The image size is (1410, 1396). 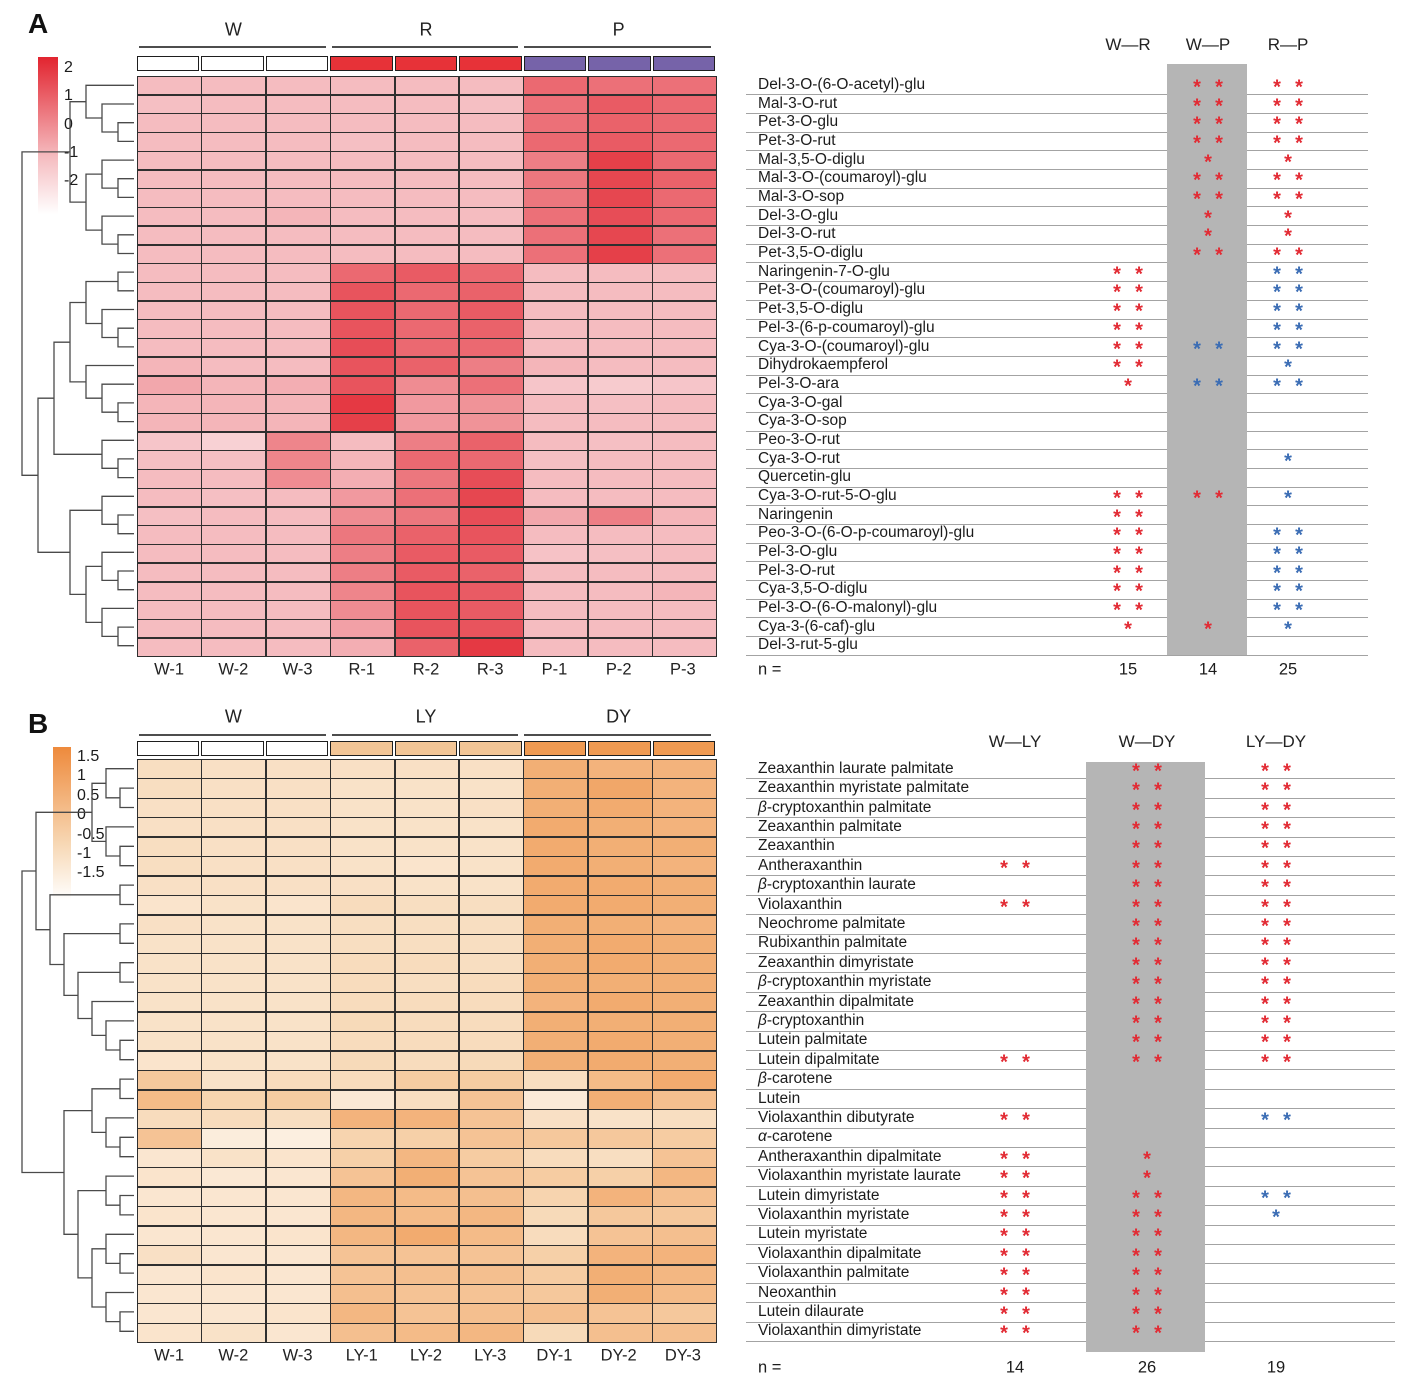 What do you see at coordinates (48, 153) in the screenshot?
I see `colorkey-gradient-bar` at bounding box center [48, 153].